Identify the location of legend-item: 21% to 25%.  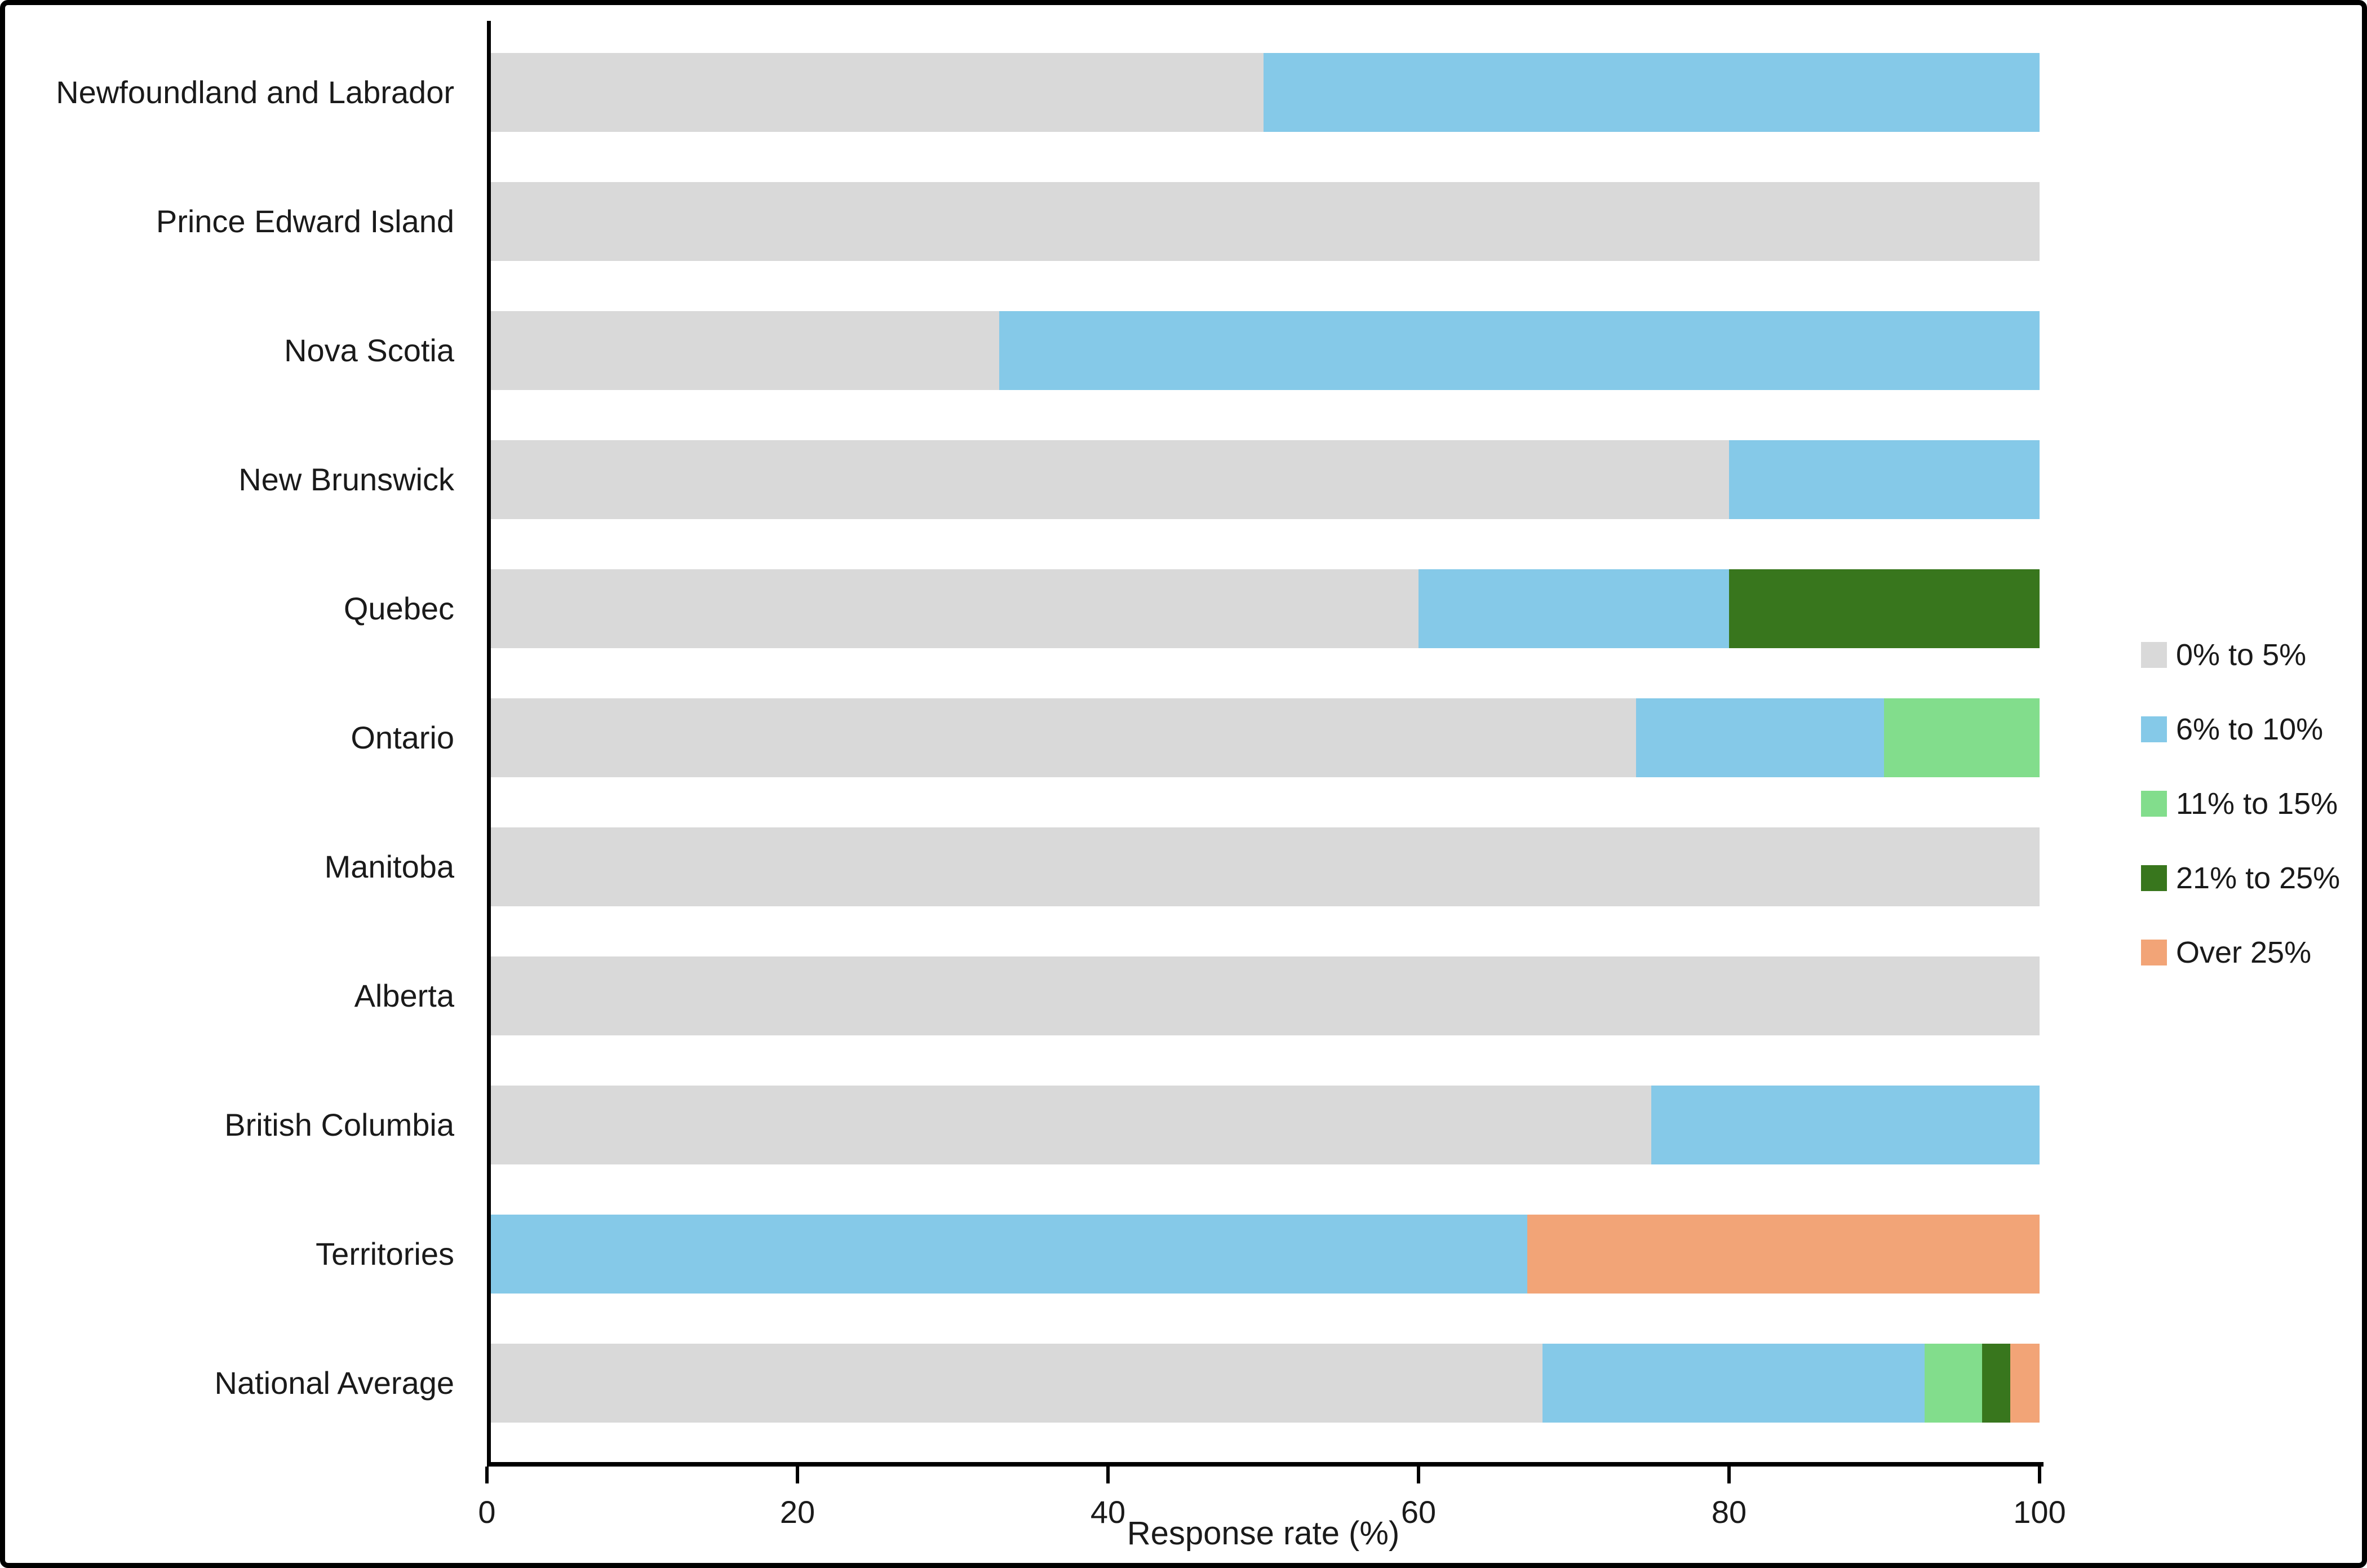
(2240, 879).